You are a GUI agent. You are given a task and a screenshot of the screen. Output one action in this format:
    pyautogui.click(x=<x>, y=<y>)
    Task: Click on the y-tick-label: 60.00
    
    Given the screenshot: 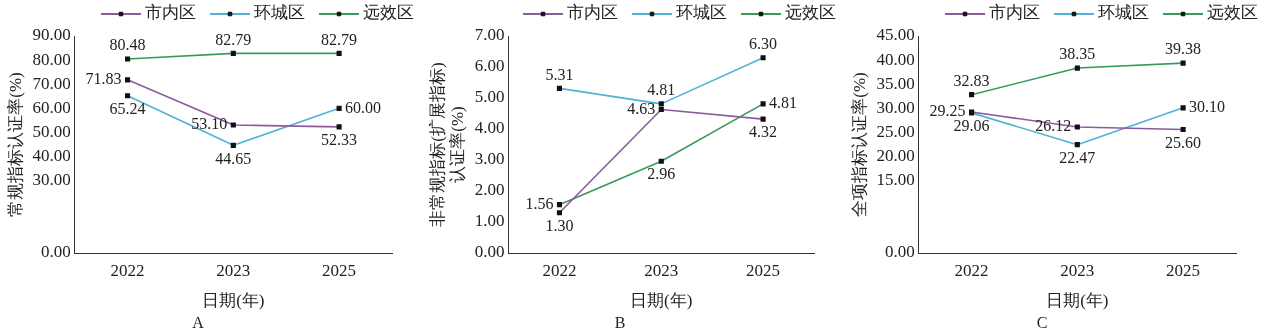 What is the action you would take?
    pyautogui.click(x=51, y=107)
    